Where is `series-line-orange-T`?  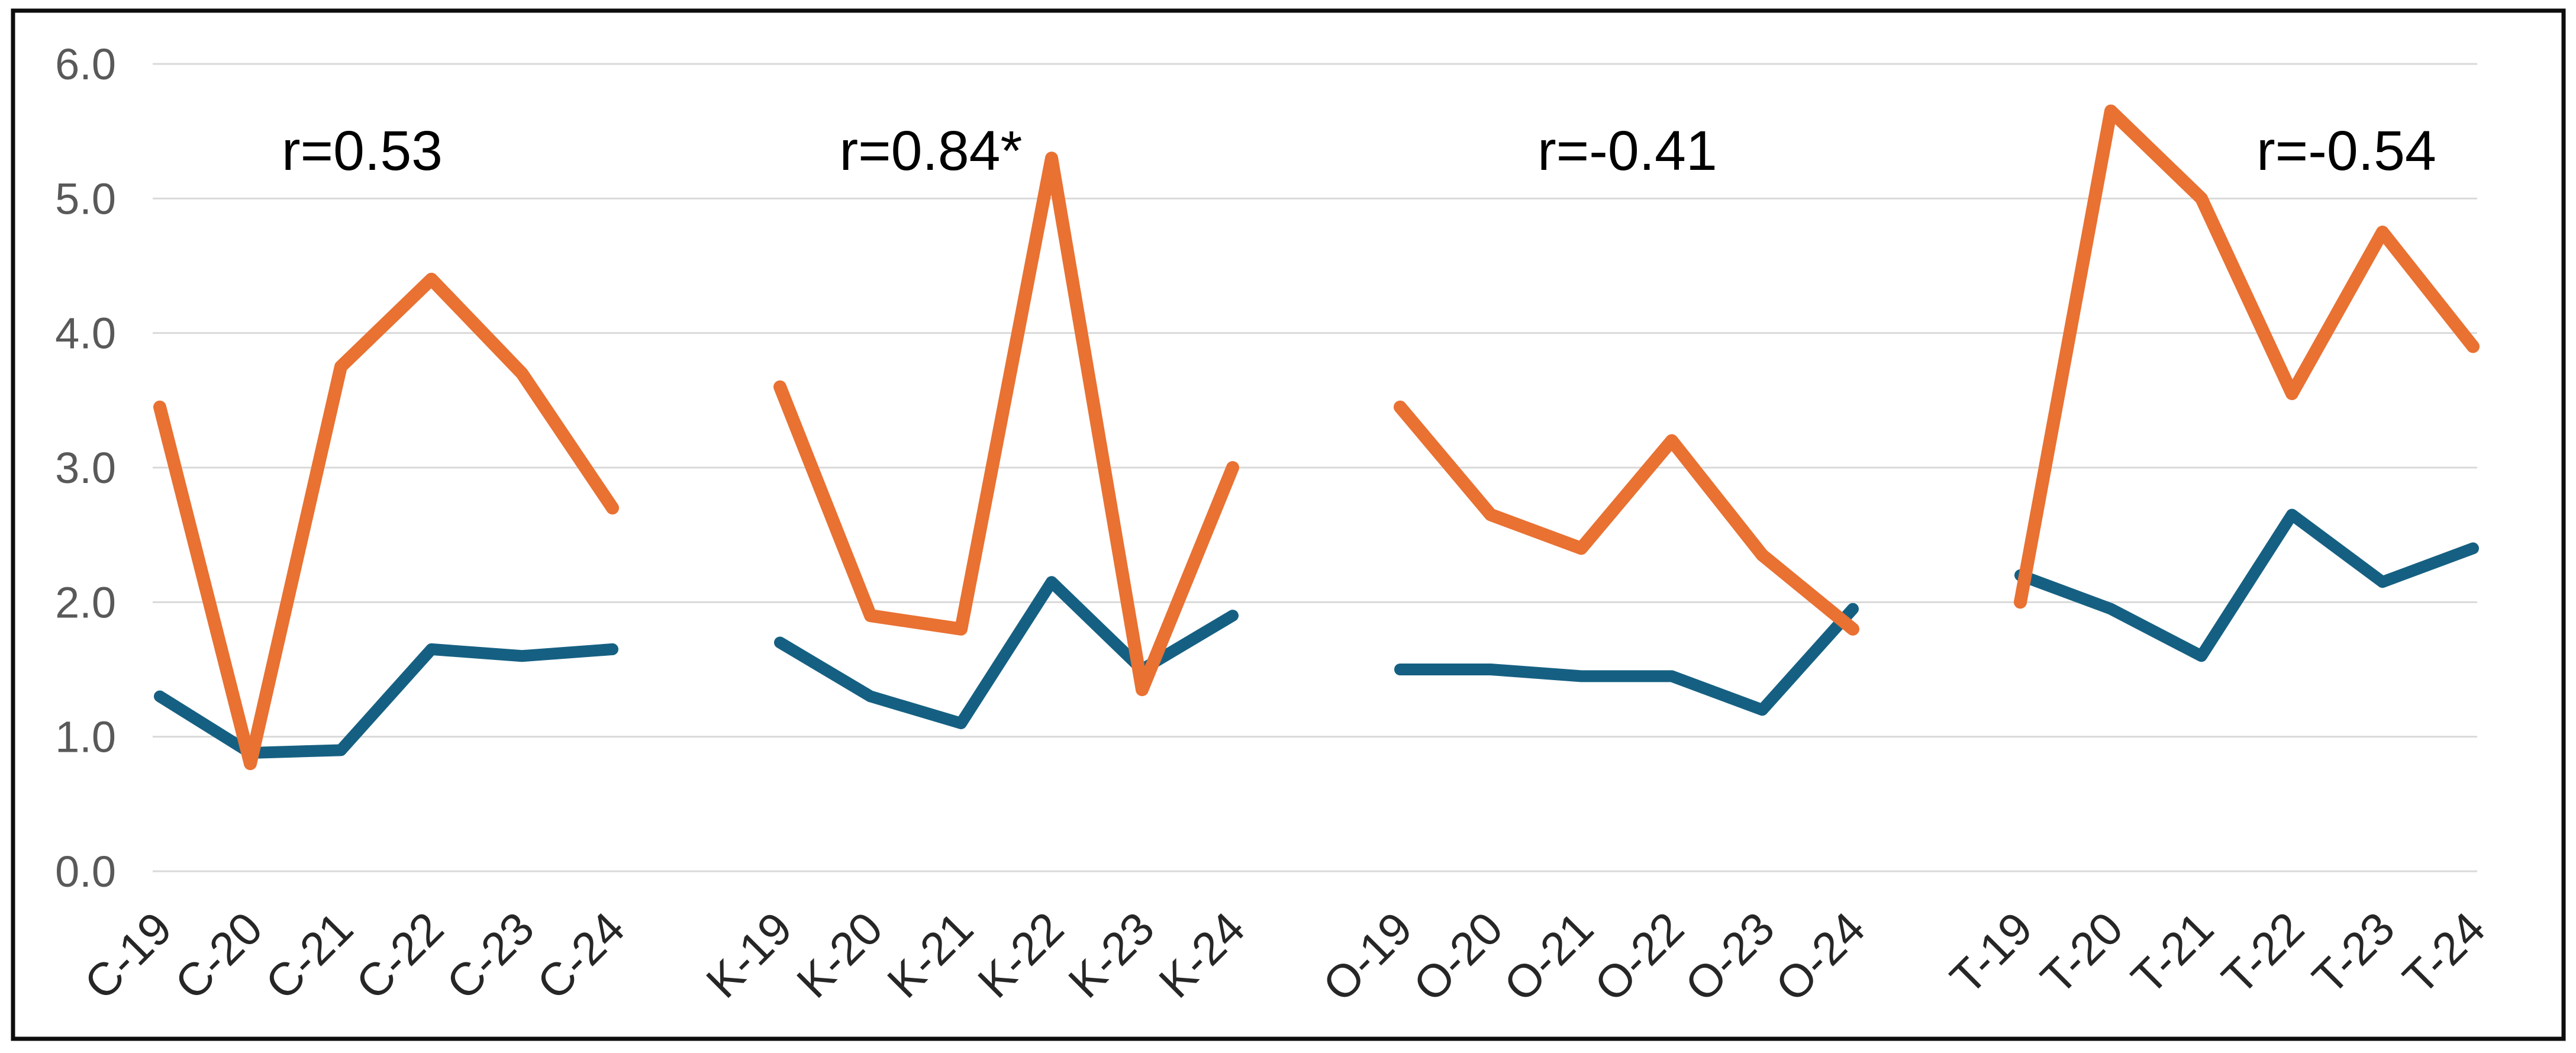 series-line-orange-T is located at coordinates (2247, 356).